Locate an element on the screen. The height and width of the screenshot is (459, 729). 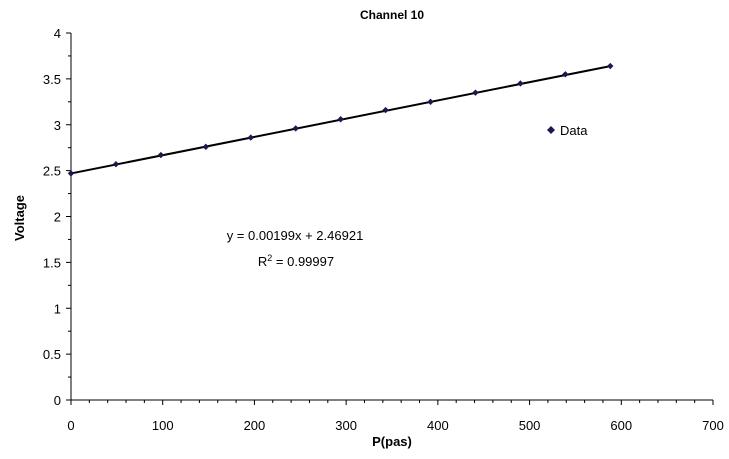
y-tick-label: 0.5 is located at coordinates (52, 354).